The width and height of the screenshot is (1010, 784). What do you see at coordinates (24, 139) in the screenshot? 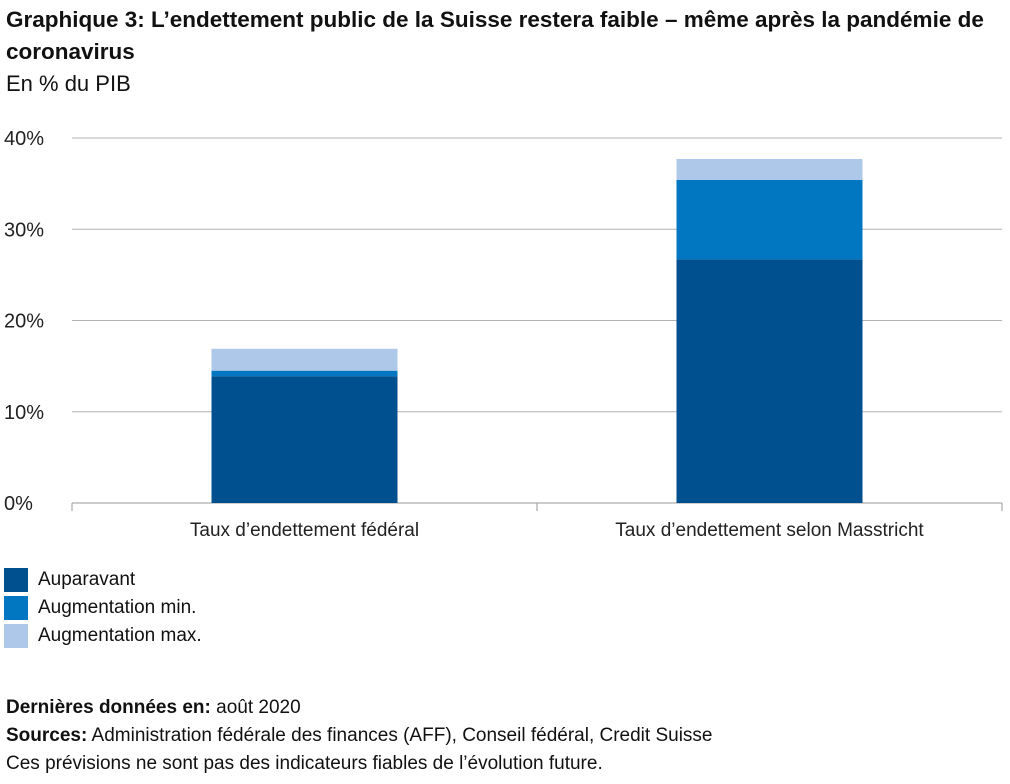
I see `y-tick-label: 40%` at bounding box center [24, 139].